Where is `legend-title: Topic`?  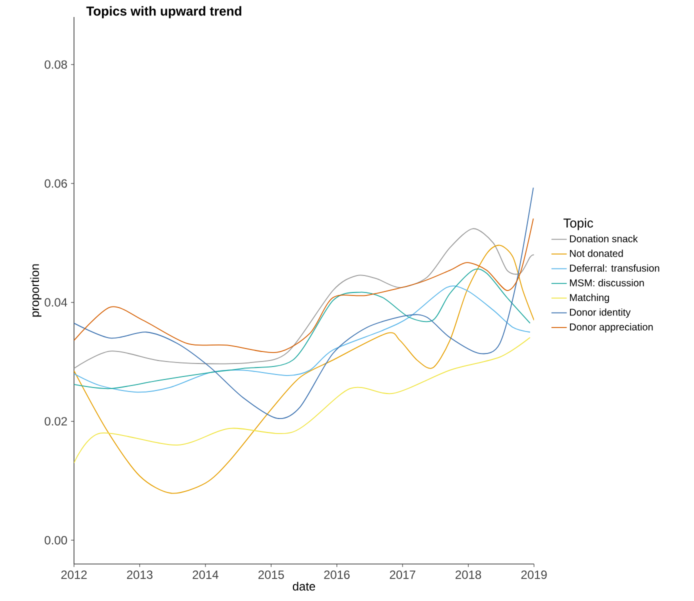 legend-title: Topic is located at coordinates (578, 224).